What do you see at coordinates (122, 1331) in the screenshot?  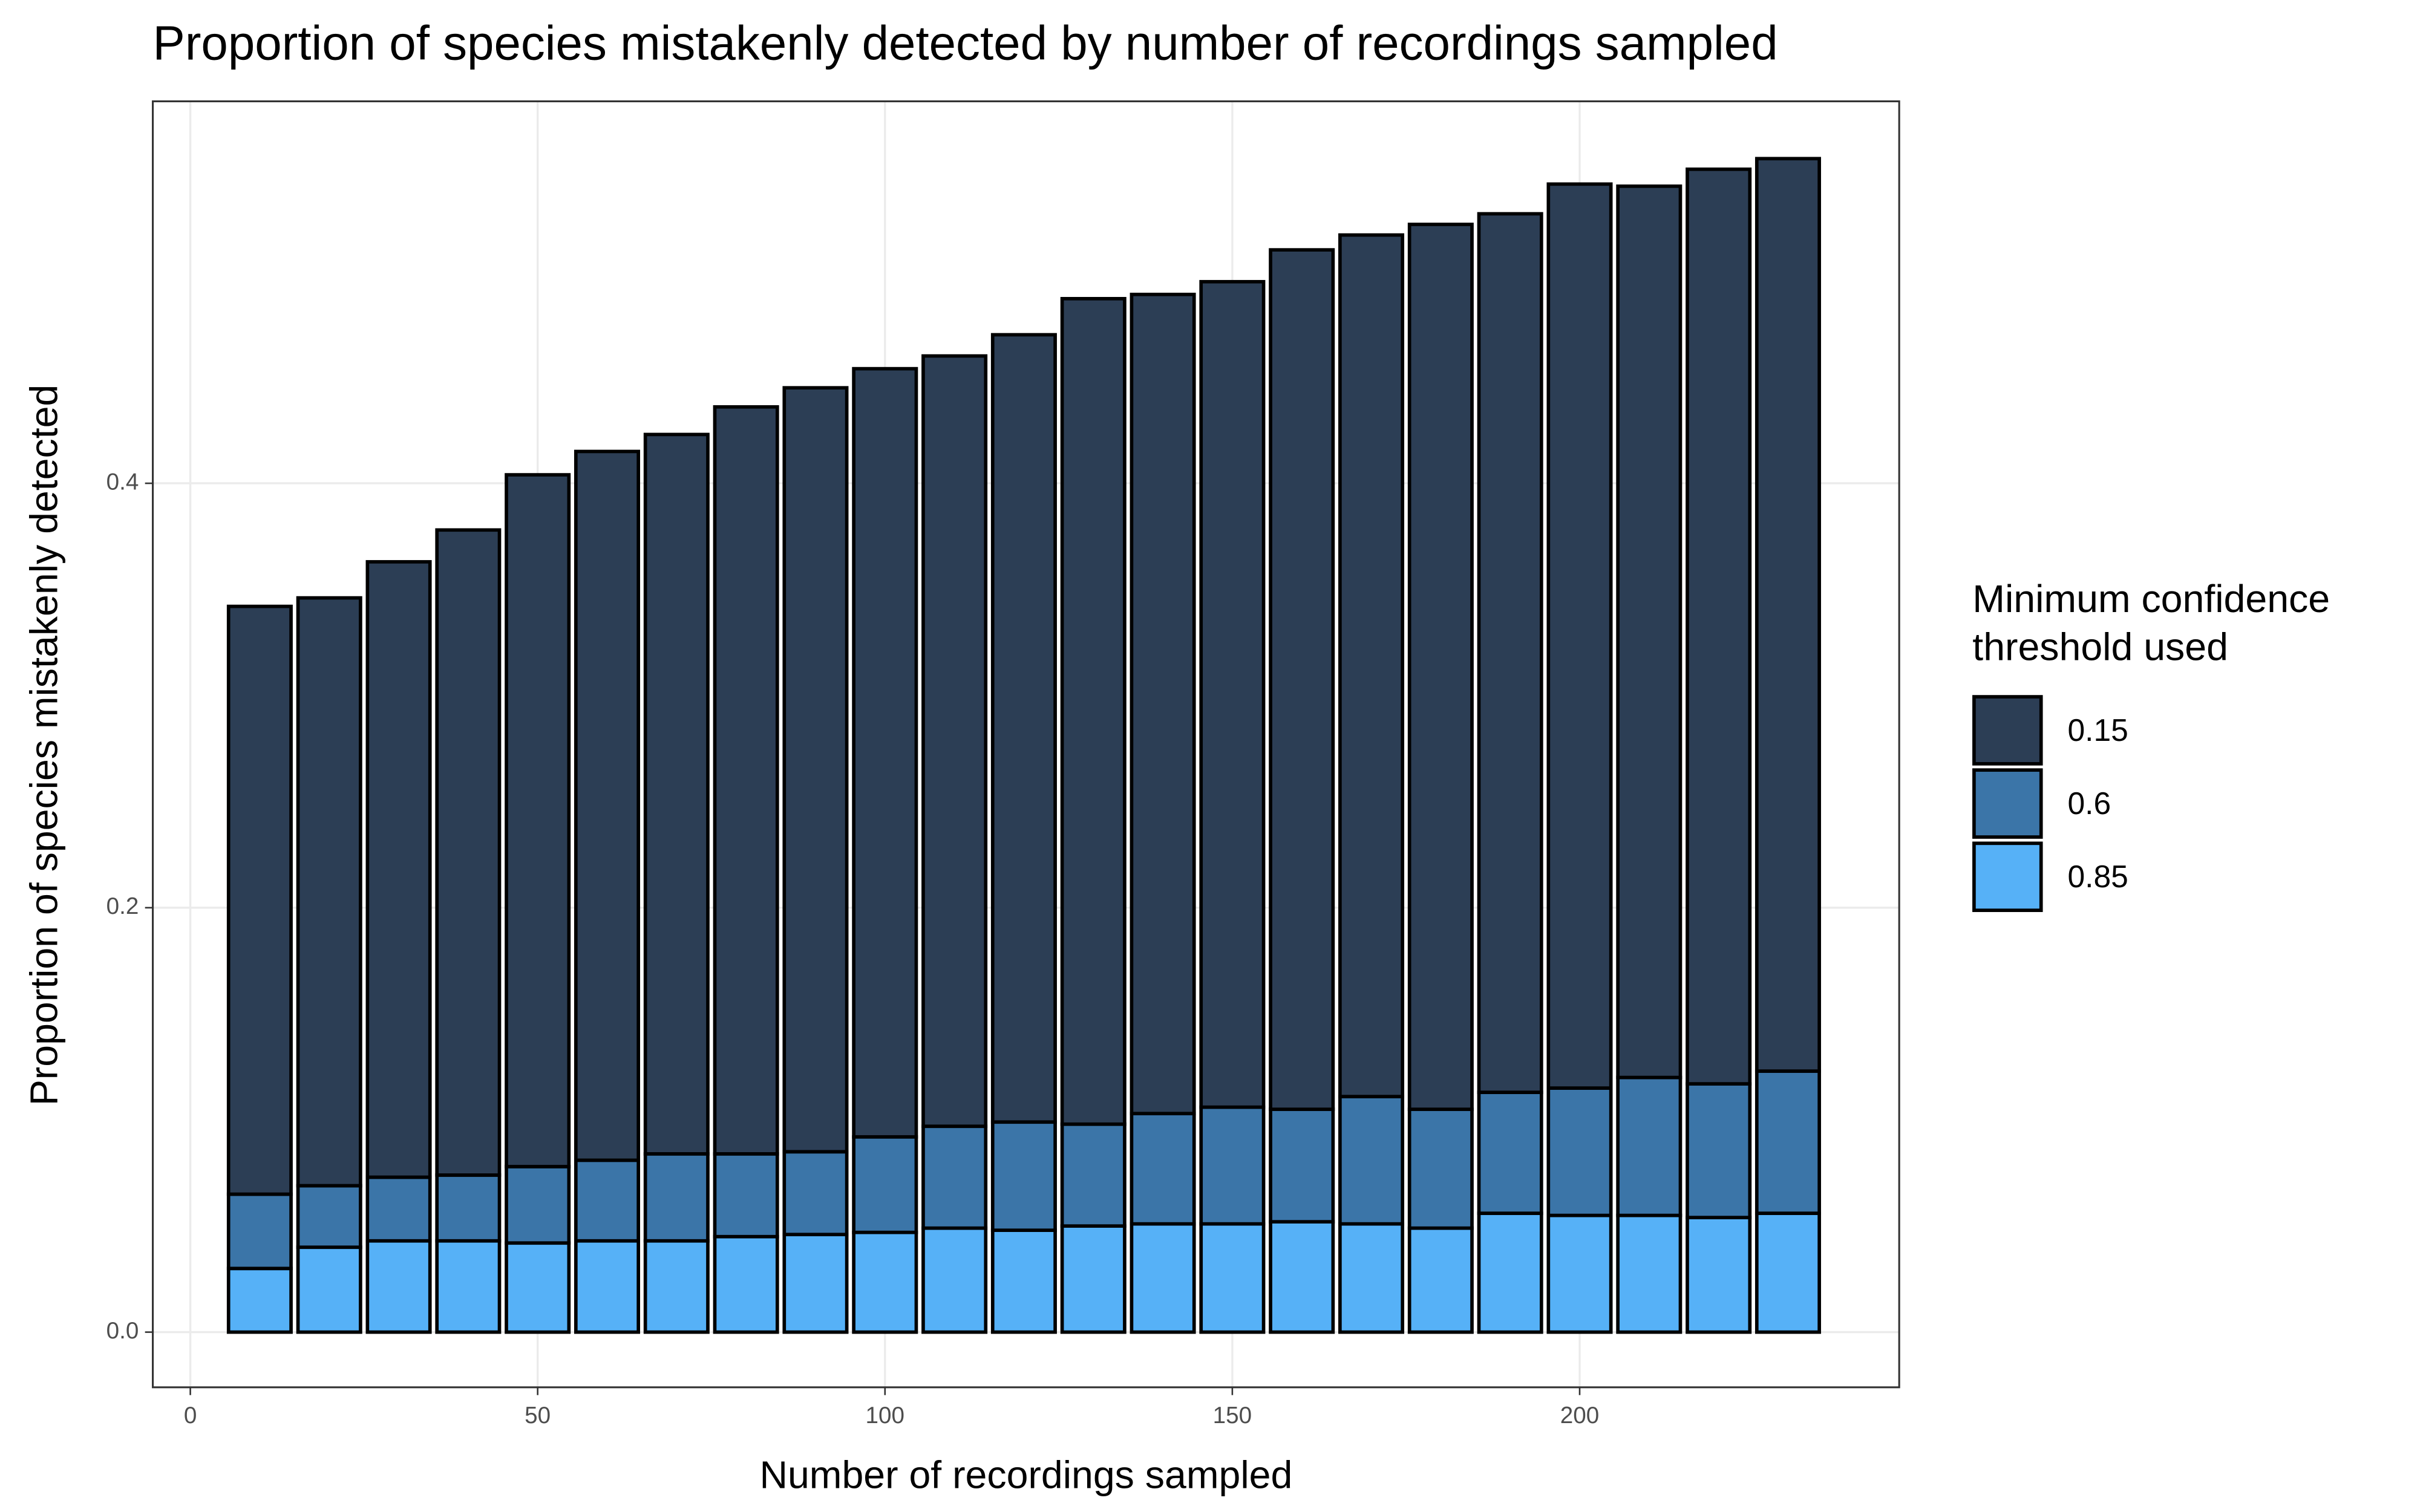 I see `y-tick-label: 0.0` at bounding box center [122, 1331].